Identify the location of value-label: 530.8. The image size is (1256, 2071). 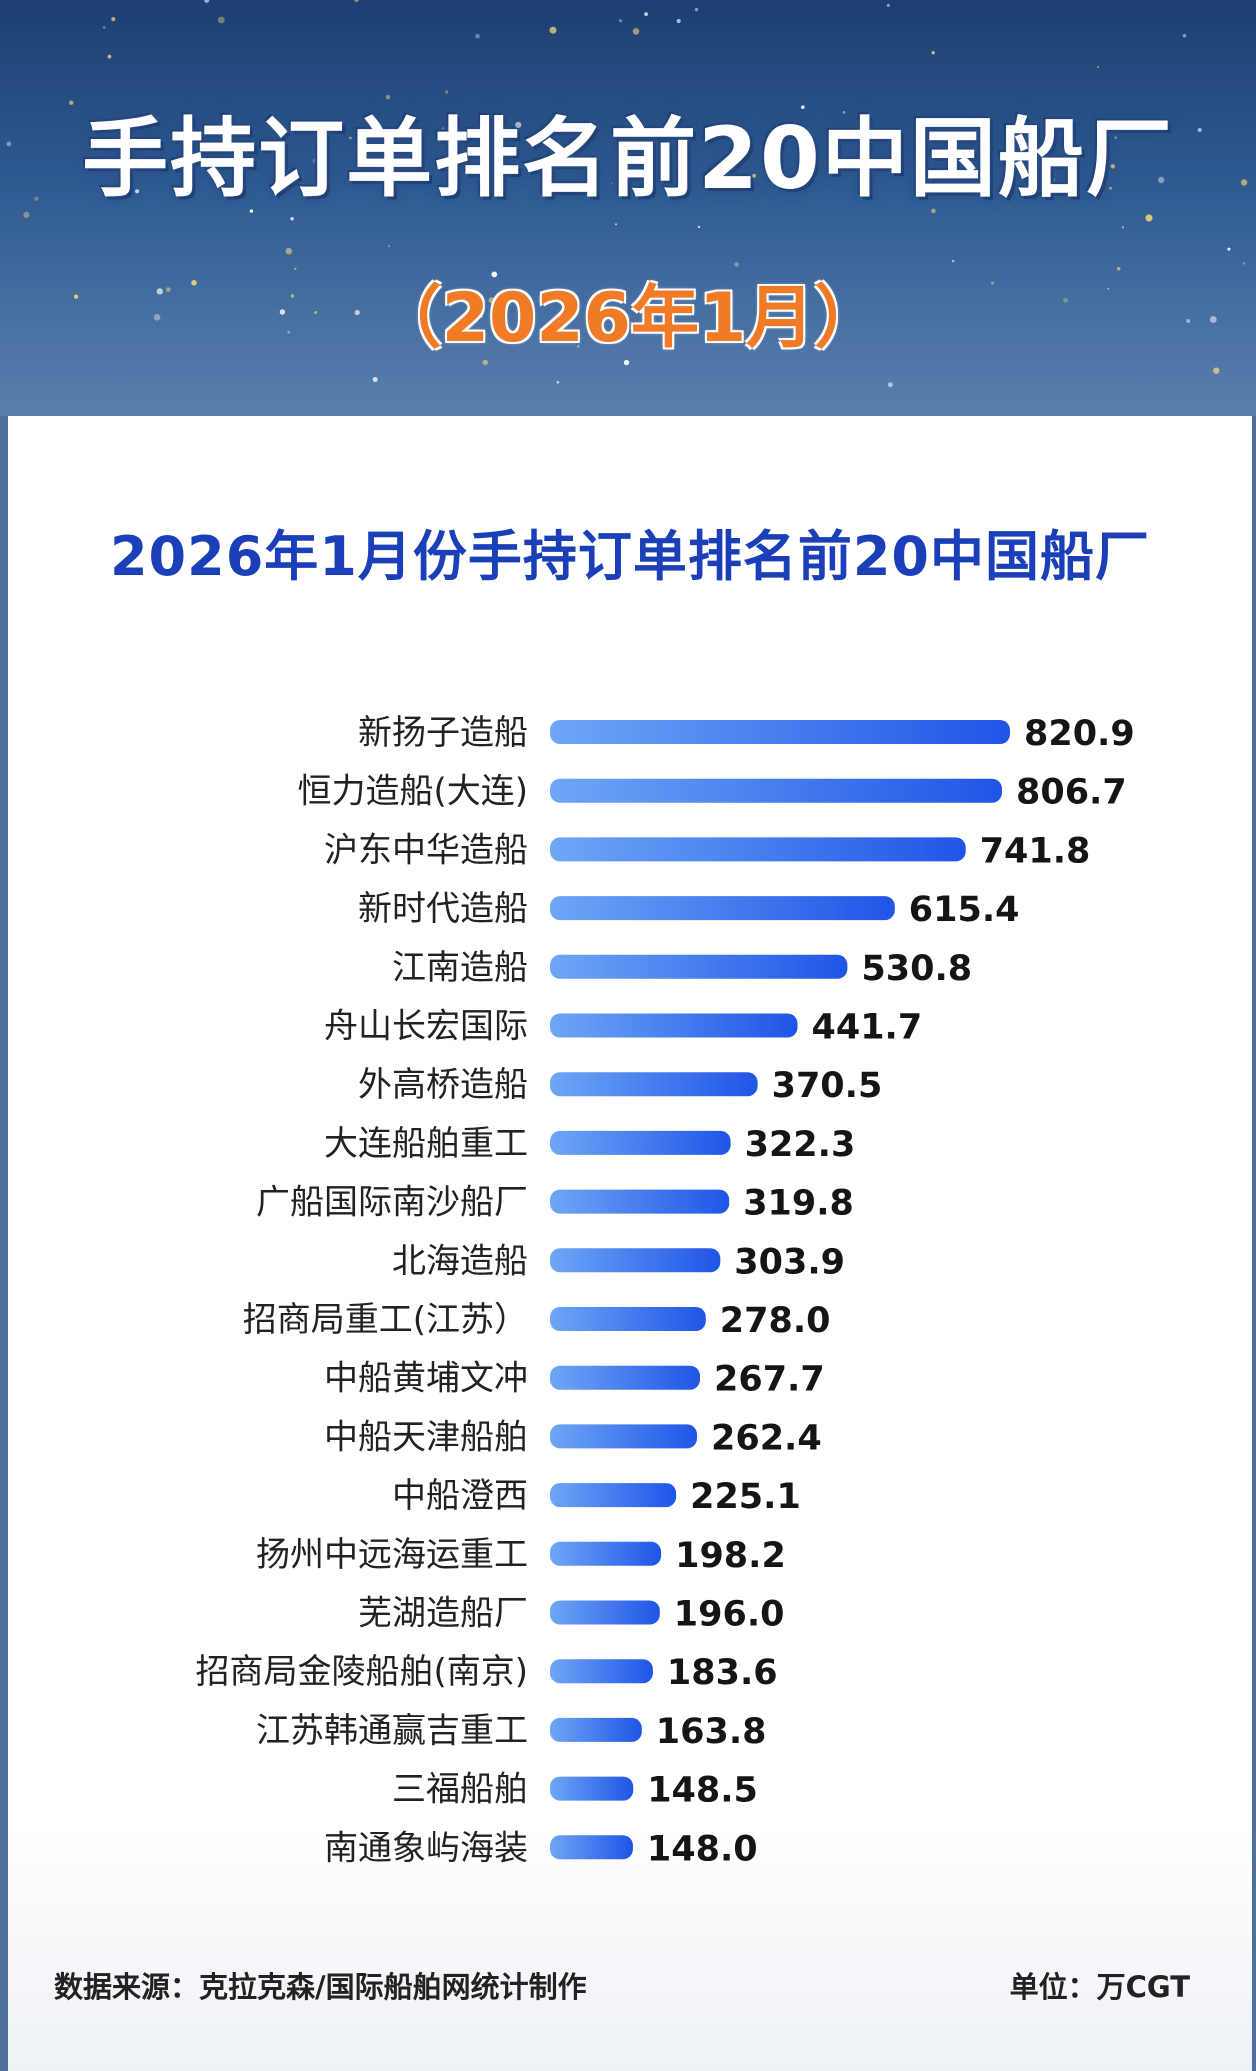
(916, 969).